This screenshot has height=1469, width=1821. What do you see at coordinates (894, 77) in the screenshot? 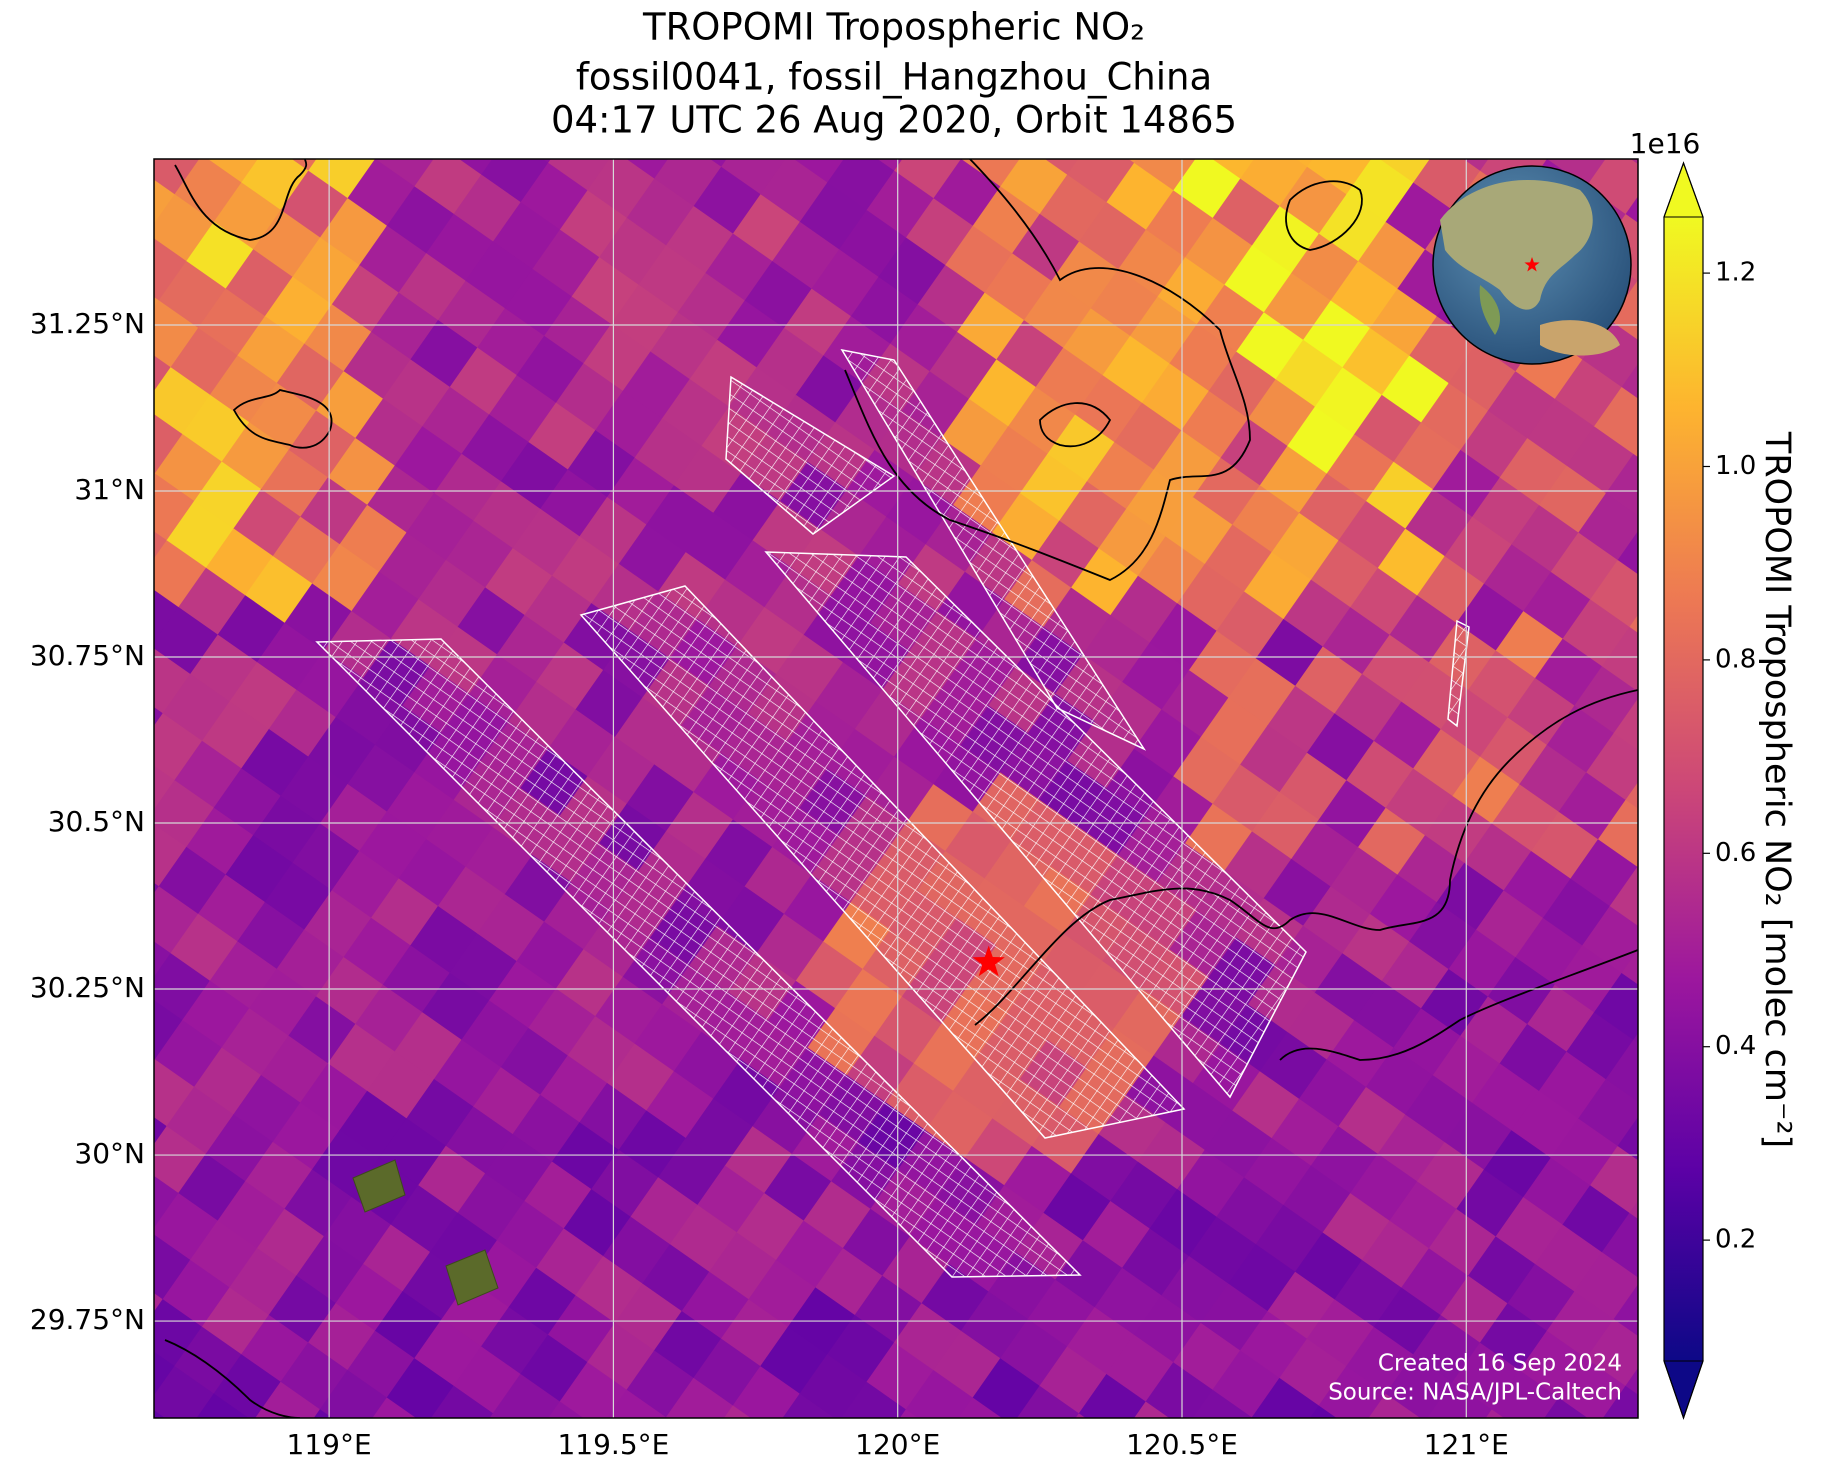
I see `title-line-2: fossil0041, fossil_Hangzhou_China` at bounding box center [894, 77].